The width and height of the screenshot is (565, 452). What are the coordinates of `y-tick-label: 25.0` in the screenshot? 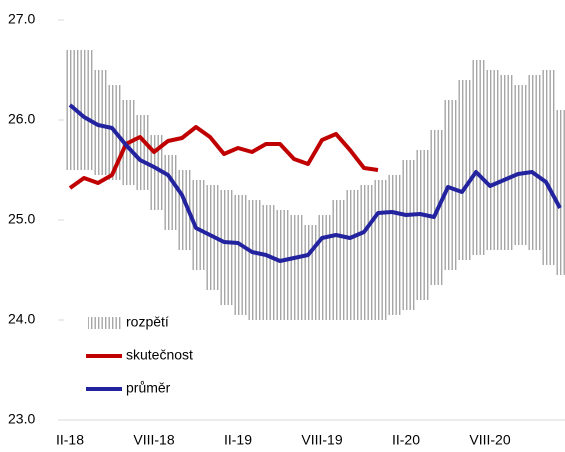 It's located at (21, 219).